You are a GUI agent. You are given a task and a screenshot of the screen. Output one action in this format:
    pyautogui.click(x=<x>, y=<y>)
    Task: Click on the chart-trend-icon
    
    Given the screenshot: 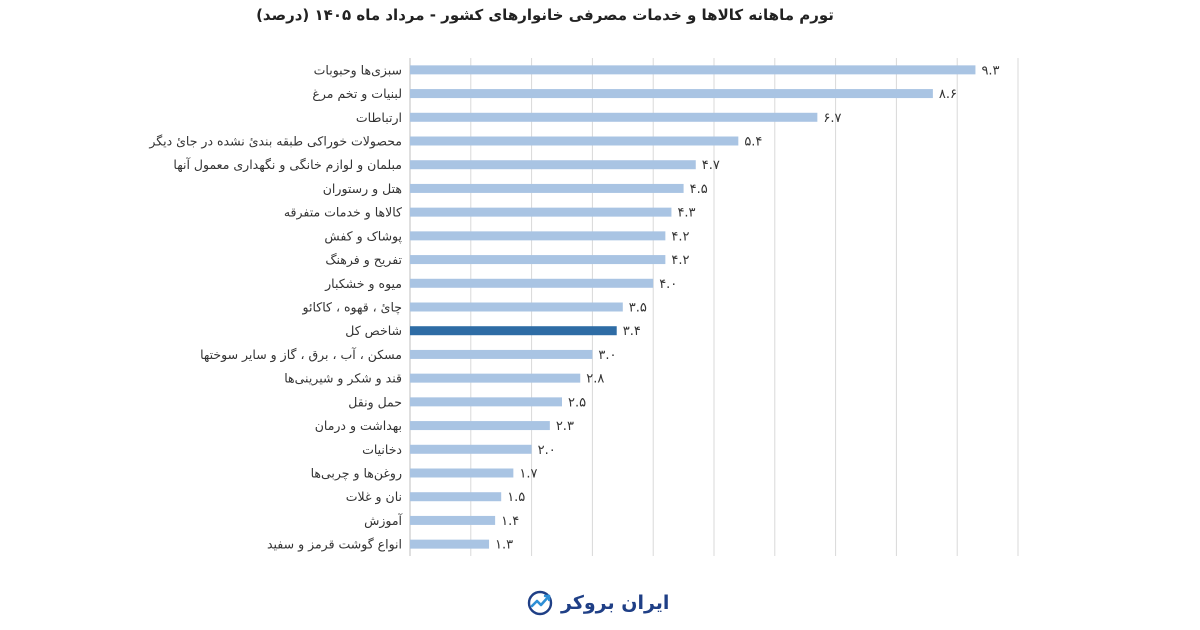 What is the action you would take?
    pyautogui.click(x=540, y=603)
    